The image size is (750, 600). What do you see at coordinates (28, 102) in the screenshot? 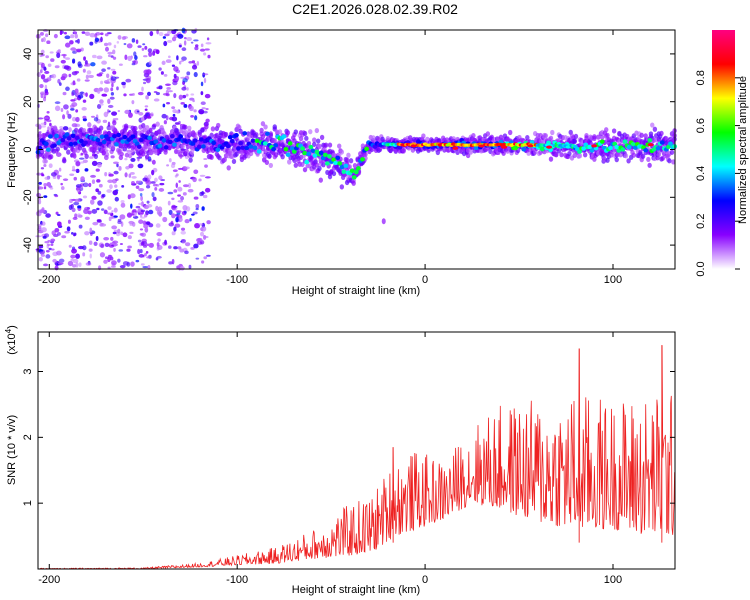
I see `y-tick-label: 20` at bounding box center [28, 102].